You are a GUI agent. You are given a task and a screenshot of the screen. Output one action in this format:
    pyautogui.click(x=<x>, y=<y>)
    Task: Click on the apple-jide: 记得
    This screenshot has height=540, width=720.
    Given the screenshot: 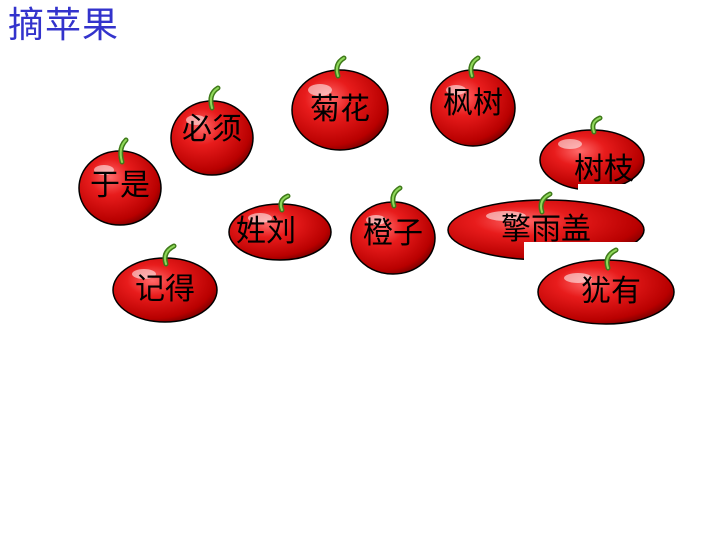 What is the action you would take?
    pyautogui.click(x=165, y=283)
    